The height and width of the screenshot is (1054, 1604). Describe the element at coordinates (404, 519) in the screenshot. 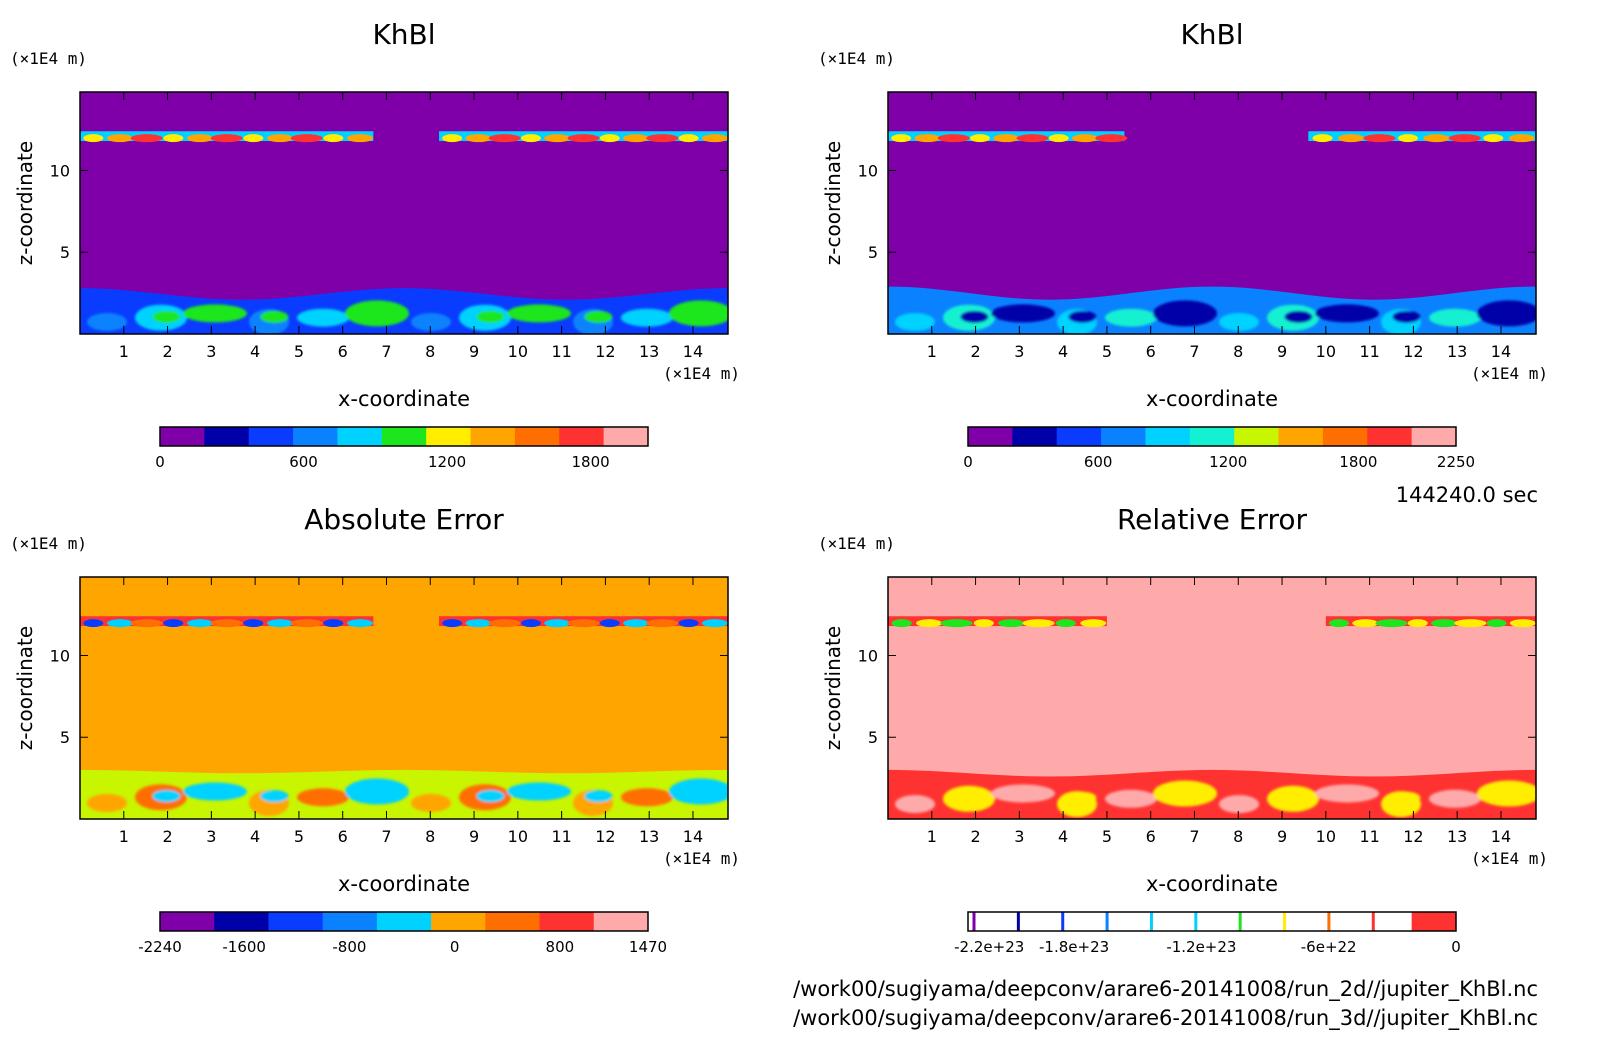

I see `chart-title: Absolute Error` at that location.